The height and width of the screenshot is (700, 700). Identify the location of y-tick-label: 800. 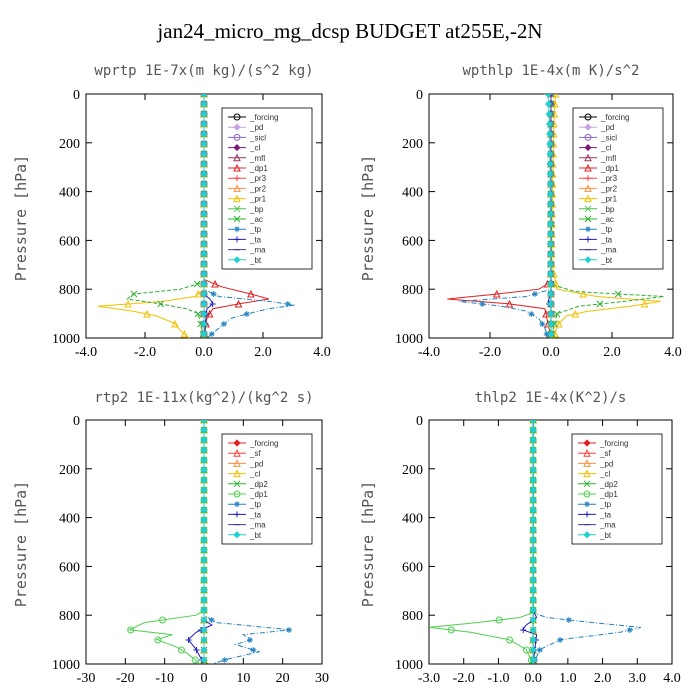
(412, 290).